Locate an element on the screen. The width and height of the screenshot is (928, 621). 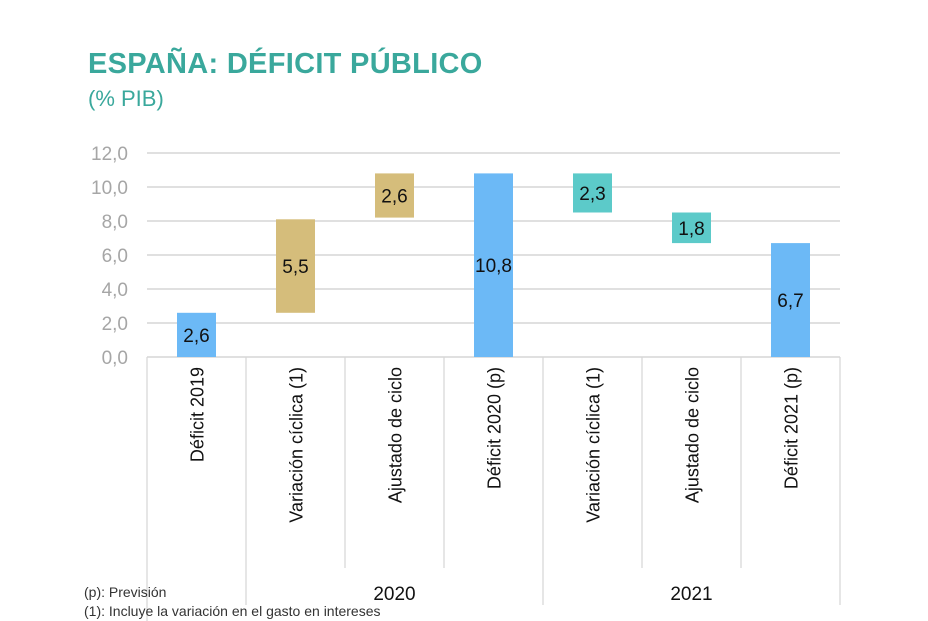
y-tick-label: 8,0 is located at coordinates (115, 222).